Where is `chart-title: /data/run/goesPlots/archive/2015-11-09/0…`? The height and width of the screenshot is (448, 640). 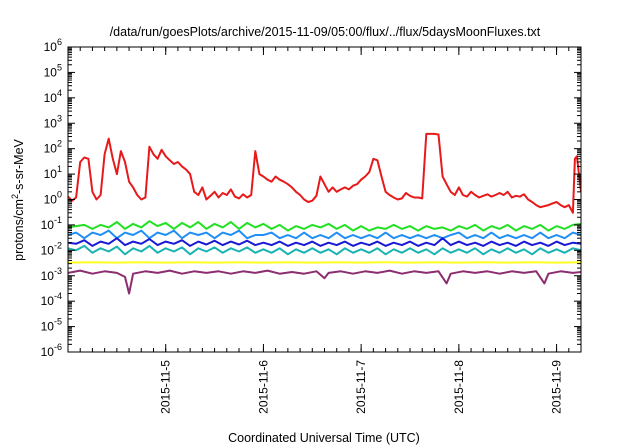
chart-title: /data/run/goesPlots/archive/2015-11-09/0… is located at coordinates (325, 32).